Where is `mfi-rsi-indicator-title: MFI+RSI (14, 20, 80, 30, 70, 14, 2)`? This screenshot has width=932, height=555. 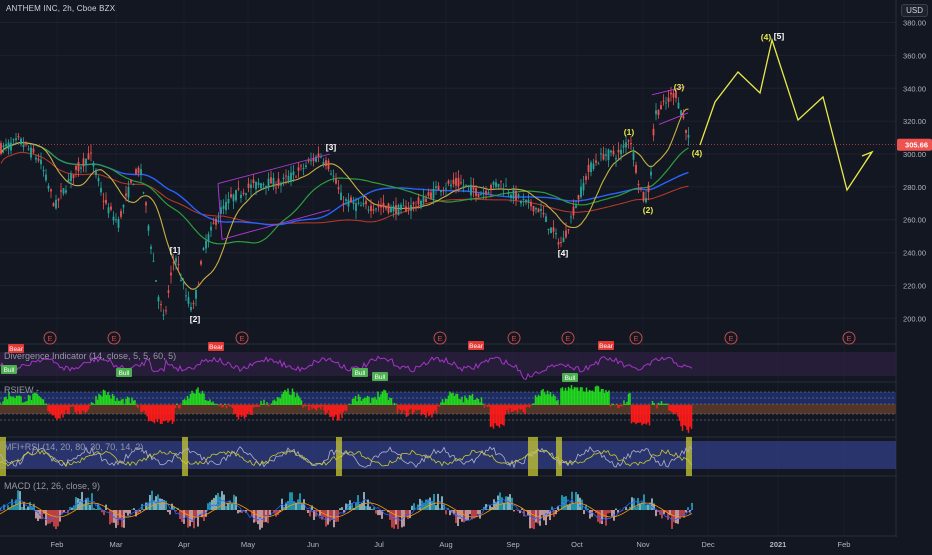
mfi-rsi-indicator-title: MFI+RSI (14, 20, 80, 30, 70, 14, 2) is located at coordinates (74, 447).